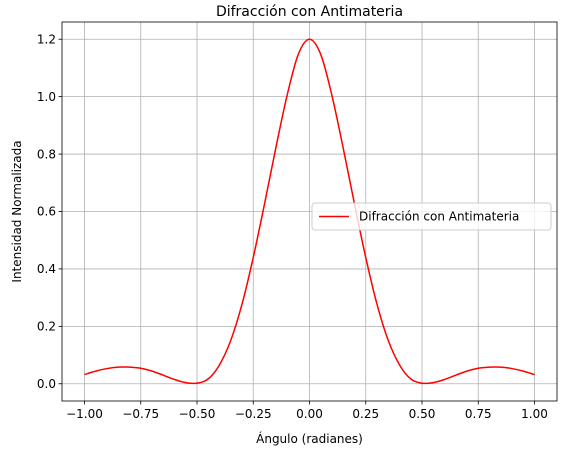 The width and height of the screenshot is (567, 457). What do you see at coordinates (478, 414) in the screenshot?
I see `x-tick-label: 0.75` at bounding box center [478, 414].